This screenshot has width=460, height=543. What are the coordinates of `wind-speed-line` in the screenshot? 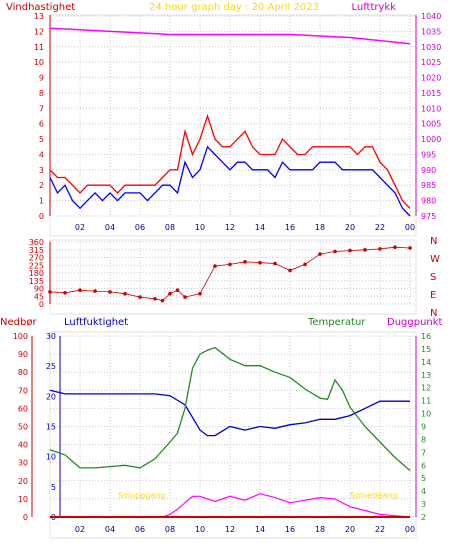 It's located at (230, 181).